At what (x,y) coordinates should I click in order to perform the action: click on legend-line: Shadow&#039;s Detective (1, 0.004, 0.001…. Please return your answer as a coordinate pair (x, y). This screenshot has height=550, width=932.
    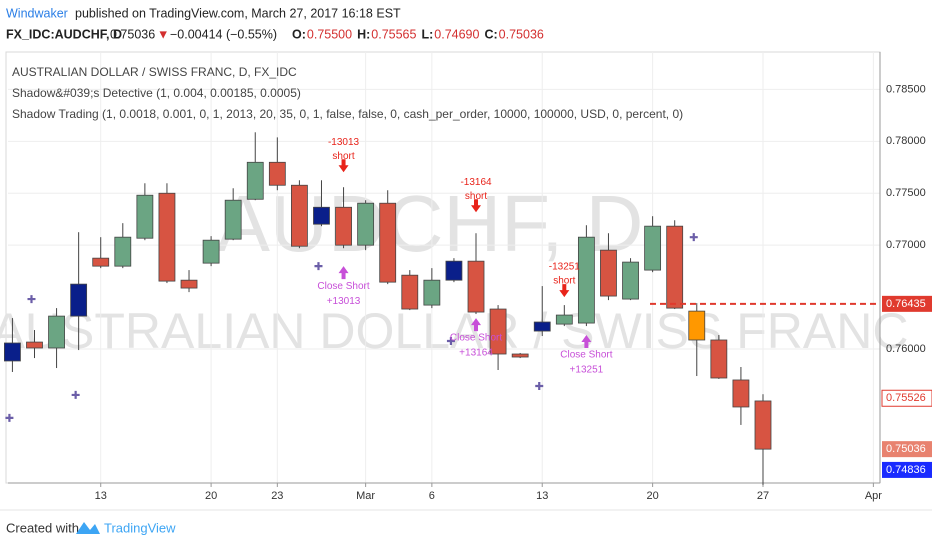
    Looking at the image, I should click on (156, 93).